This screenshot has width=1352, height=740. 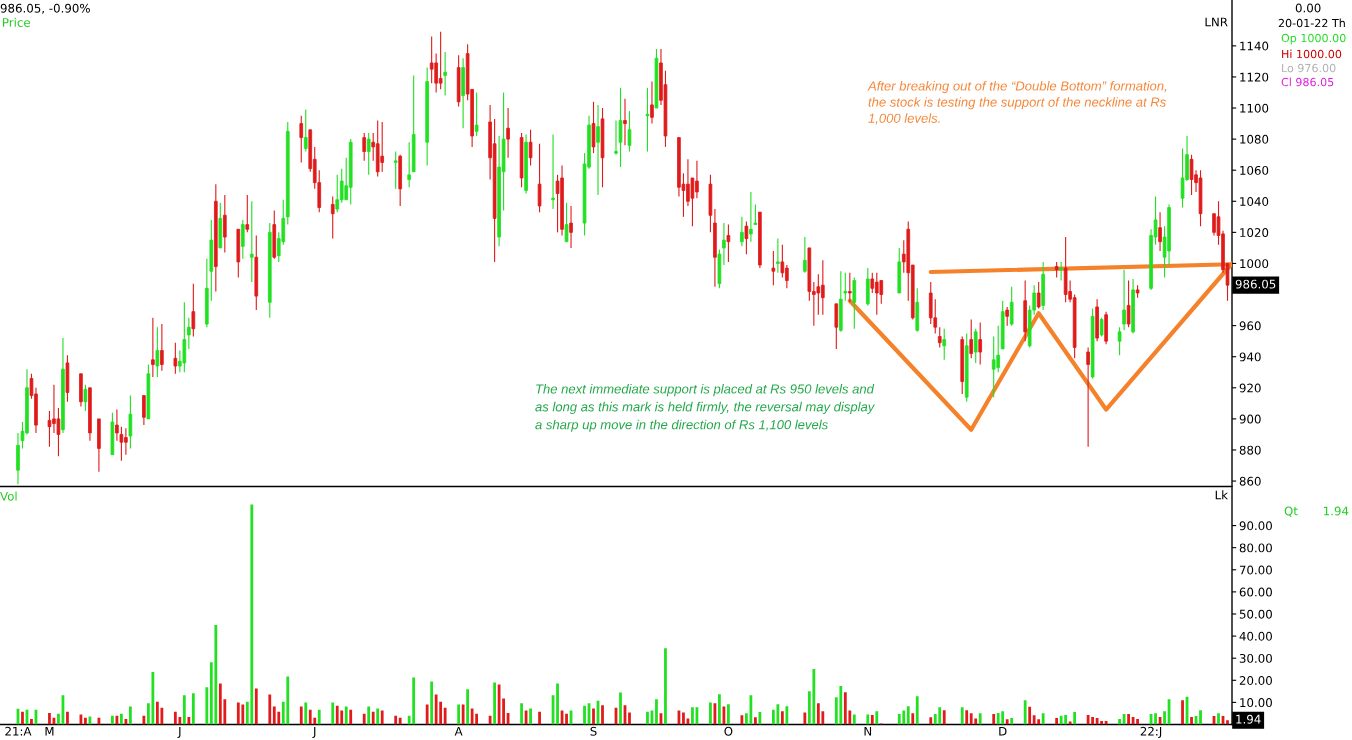 What do you see at coordinates (1250, 419) in the screenshot?
I see `y-tick-label: 900` at bounding box center [1250, 419].